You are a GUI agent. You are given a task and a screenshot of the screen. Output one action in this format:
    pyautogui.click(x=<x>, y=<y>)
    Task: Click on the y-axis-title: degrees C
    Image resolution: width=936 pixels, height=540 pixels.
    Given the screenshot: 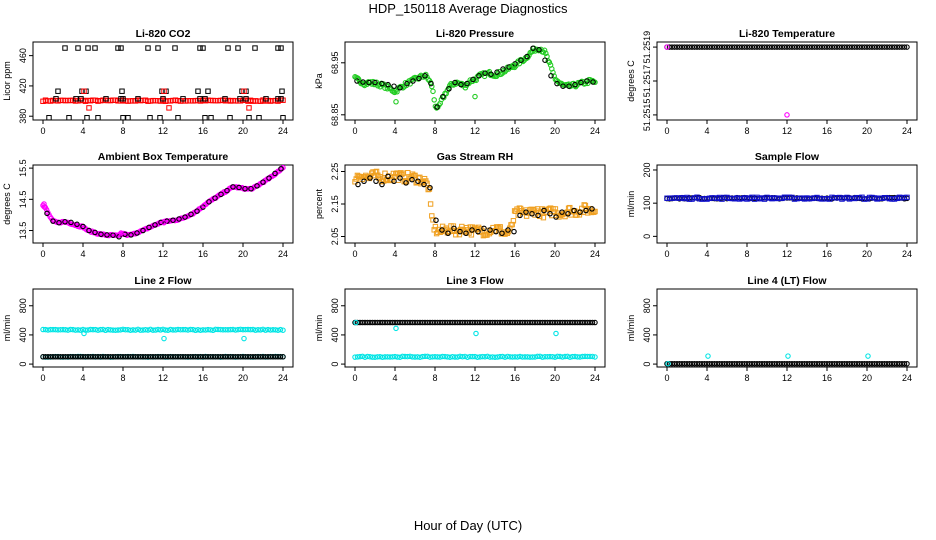 What is the action you would take?
    pyautogui.click(x=7, y=204)
    